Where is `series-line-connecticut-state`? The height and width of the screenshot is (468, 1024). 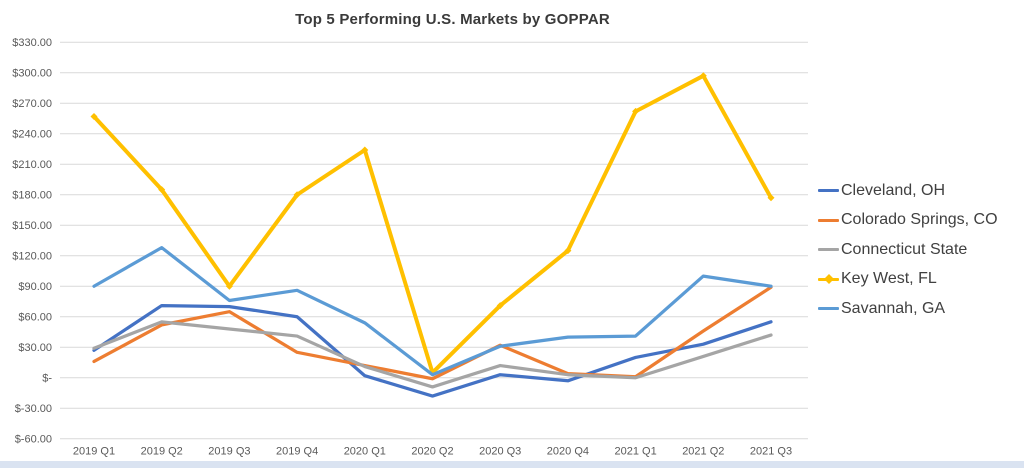
series-line-connecticut-state is located at coordinates (432, 354).